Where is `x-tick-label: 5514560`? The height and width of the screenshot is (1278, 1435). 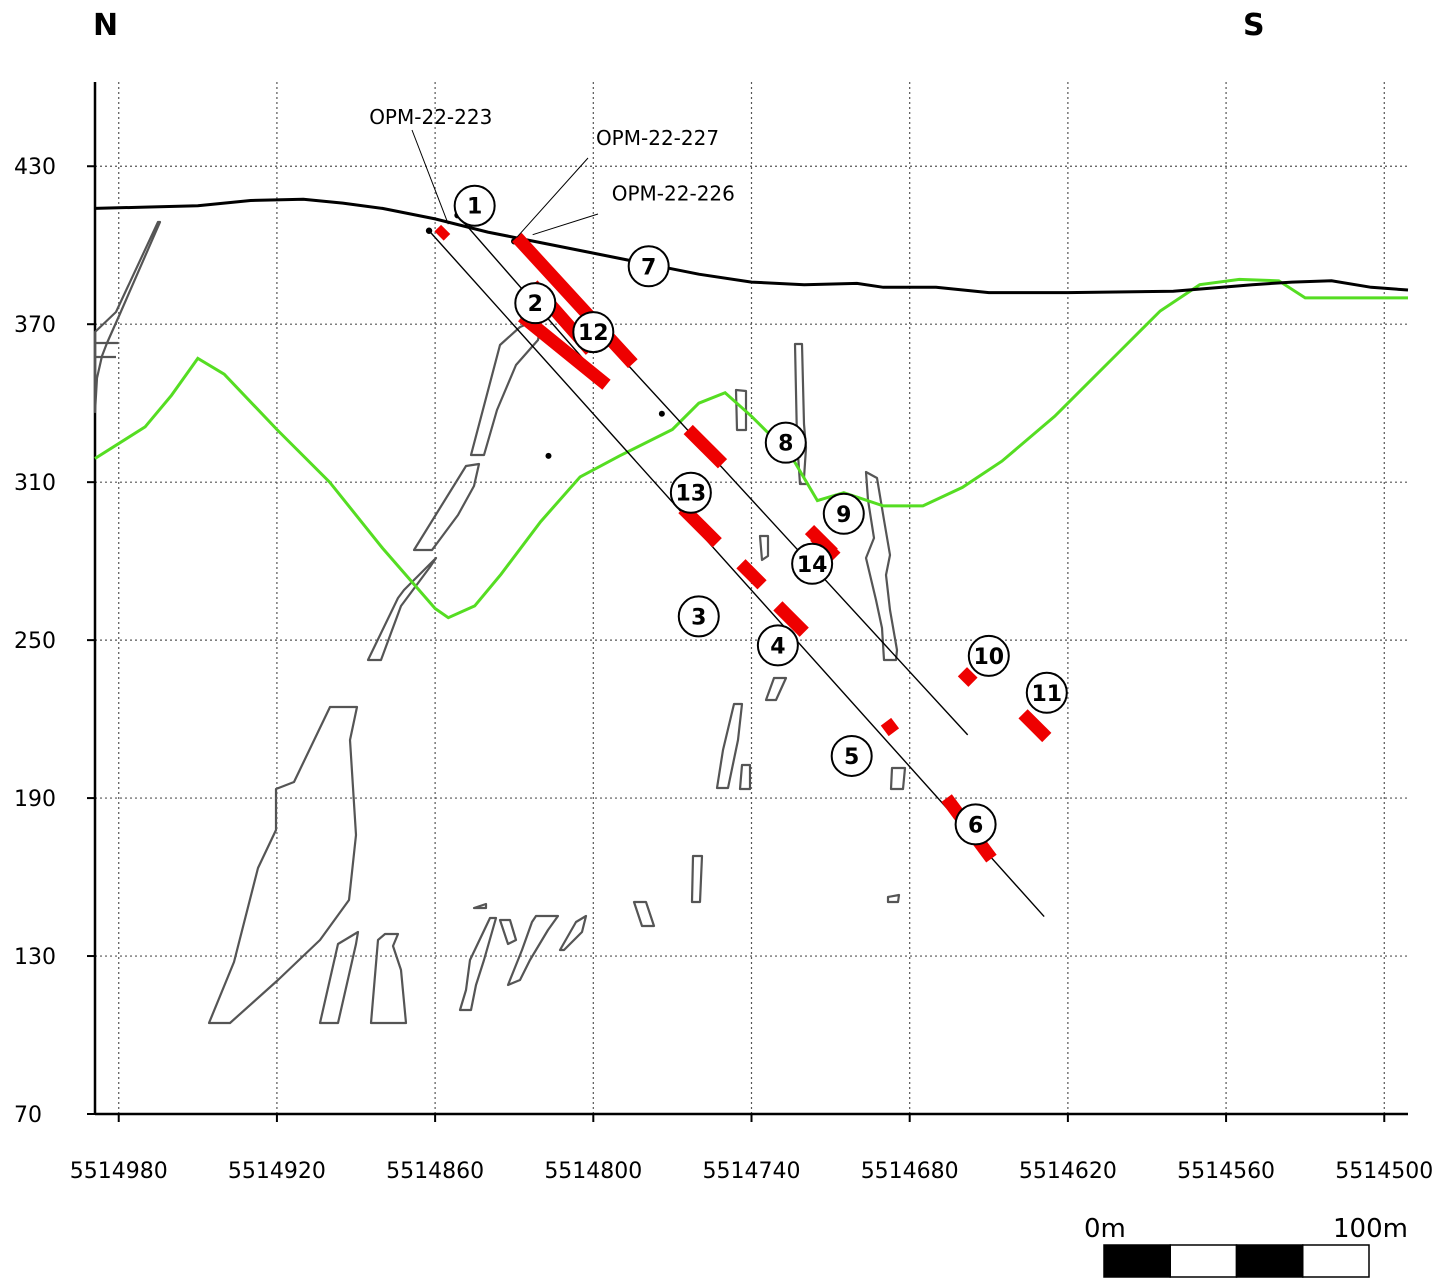 x-tick-label: 5514560 is located at coordinates (1226, 1171).